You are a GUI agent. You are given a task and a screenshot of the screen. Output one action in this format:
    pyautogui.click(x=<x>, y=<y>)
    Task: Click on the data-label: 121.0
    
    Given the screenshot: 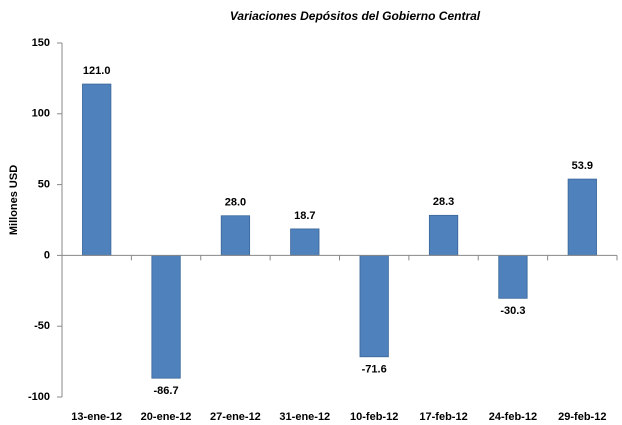 What is the action you would take?
    pyautogui.click(x=97, y=71)
    